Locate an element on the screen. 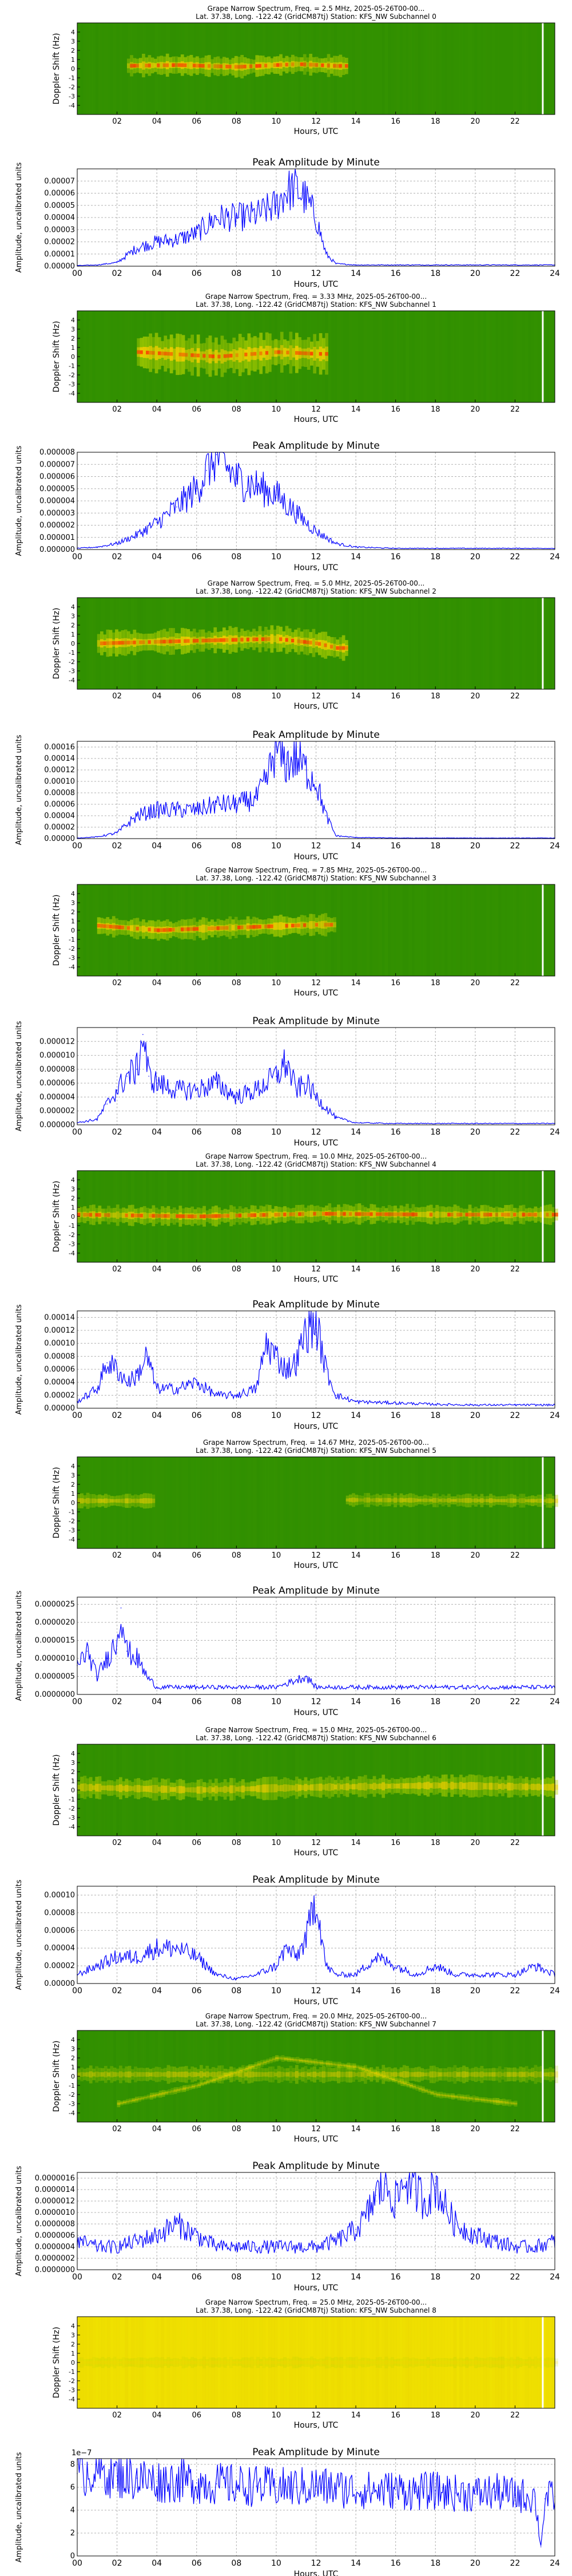 The width and height of the screenshot is (572, 2576). x-axis-label: Hours, UTC is located at coordinates (316, 131).